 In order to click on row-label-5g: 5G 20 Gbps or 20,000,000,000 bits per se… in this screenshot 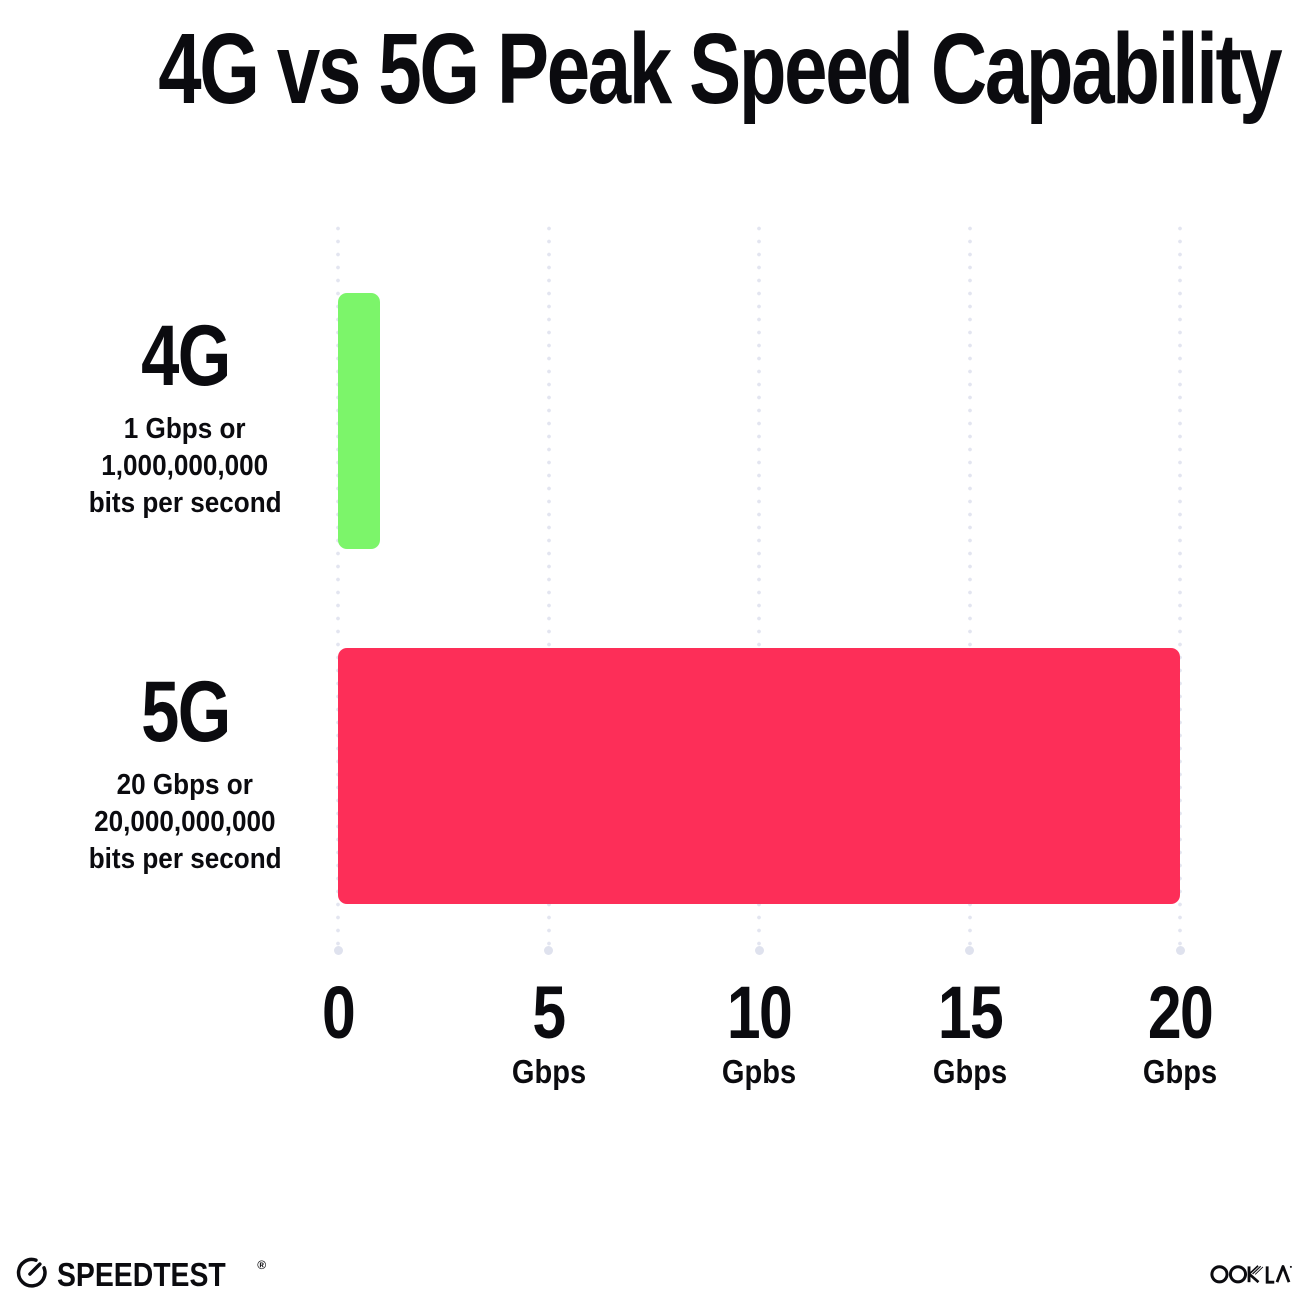, I will do `click(185, 771)`.